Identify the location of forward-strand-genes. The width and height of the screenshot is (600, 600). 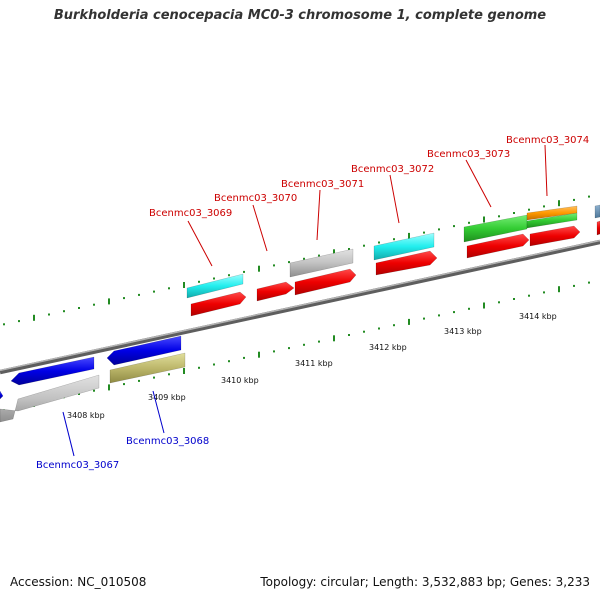
(393, 260).